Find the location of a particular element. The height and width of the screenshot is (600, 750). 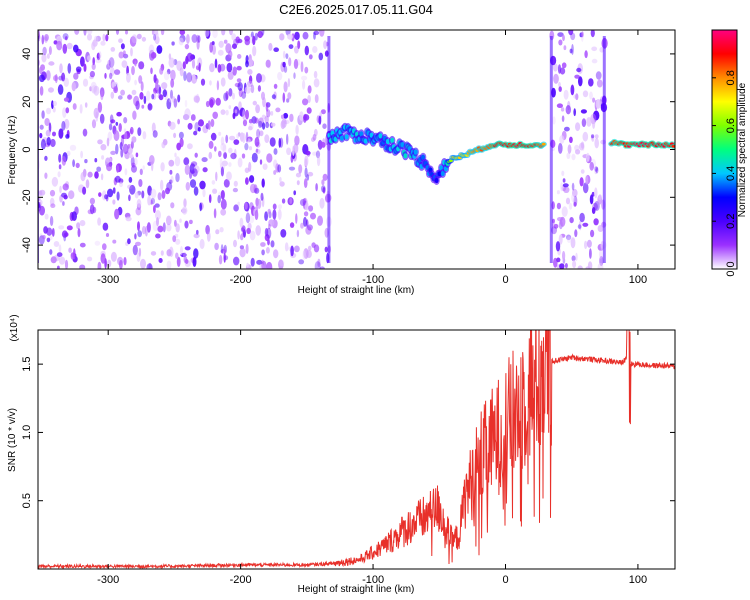

noise-edge-spike is located at coordinates (551, 149).